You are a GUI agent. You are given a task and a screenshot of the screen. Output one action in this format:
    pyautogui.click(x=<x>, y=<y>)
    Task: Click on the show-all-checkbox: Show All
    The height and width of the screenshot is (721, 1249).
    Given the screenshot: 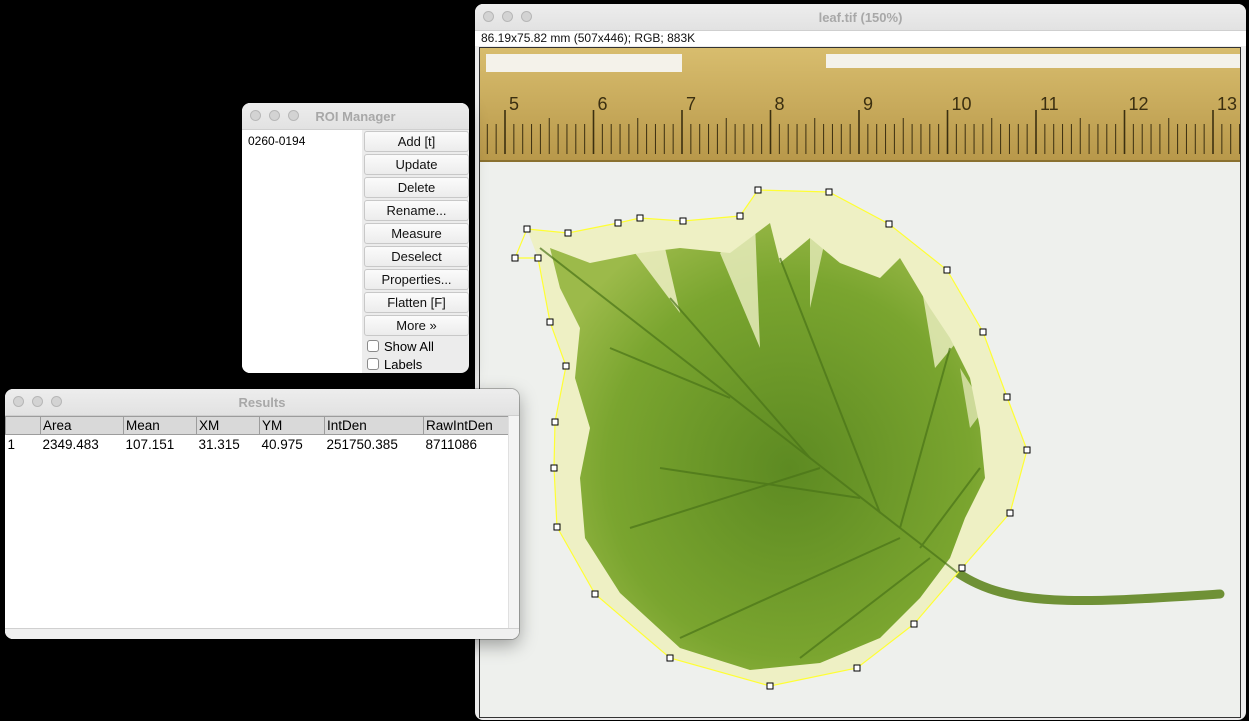 What is the action you would take?
    pyautogui.click(x=416, y=346)
    